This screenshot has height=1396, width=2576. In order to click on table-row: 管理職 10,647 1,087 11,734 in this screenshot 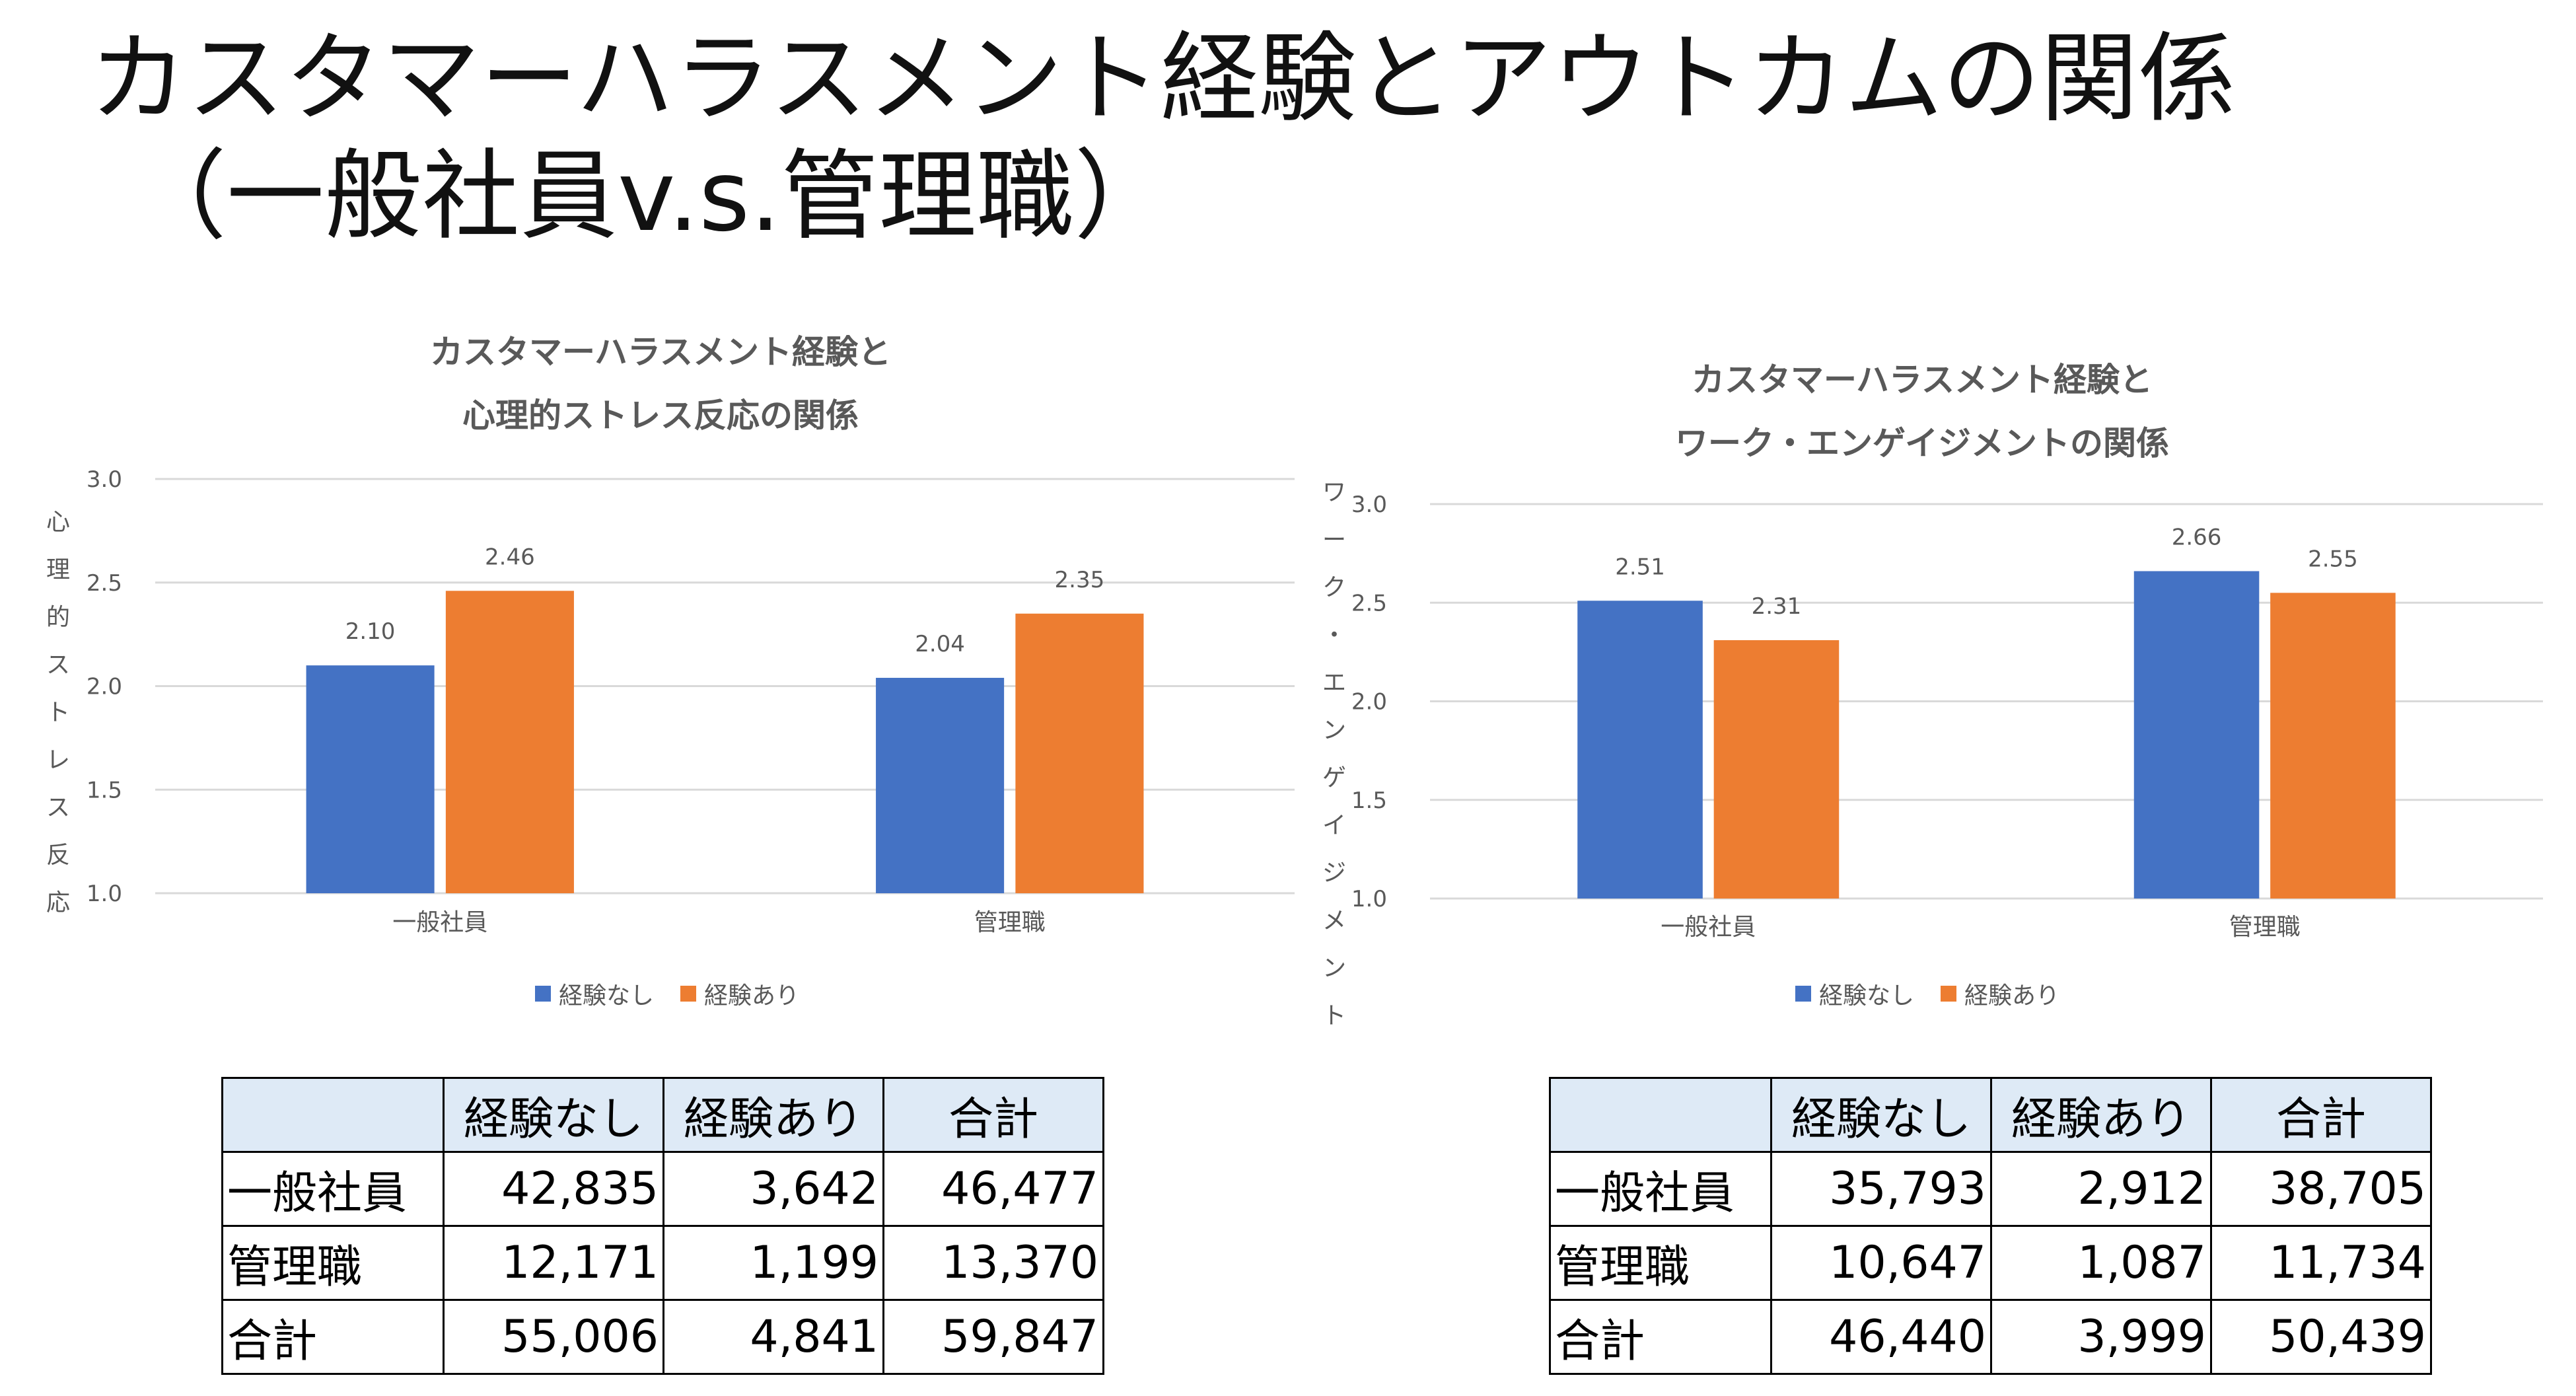, I will do `click(1990, 1263)`.